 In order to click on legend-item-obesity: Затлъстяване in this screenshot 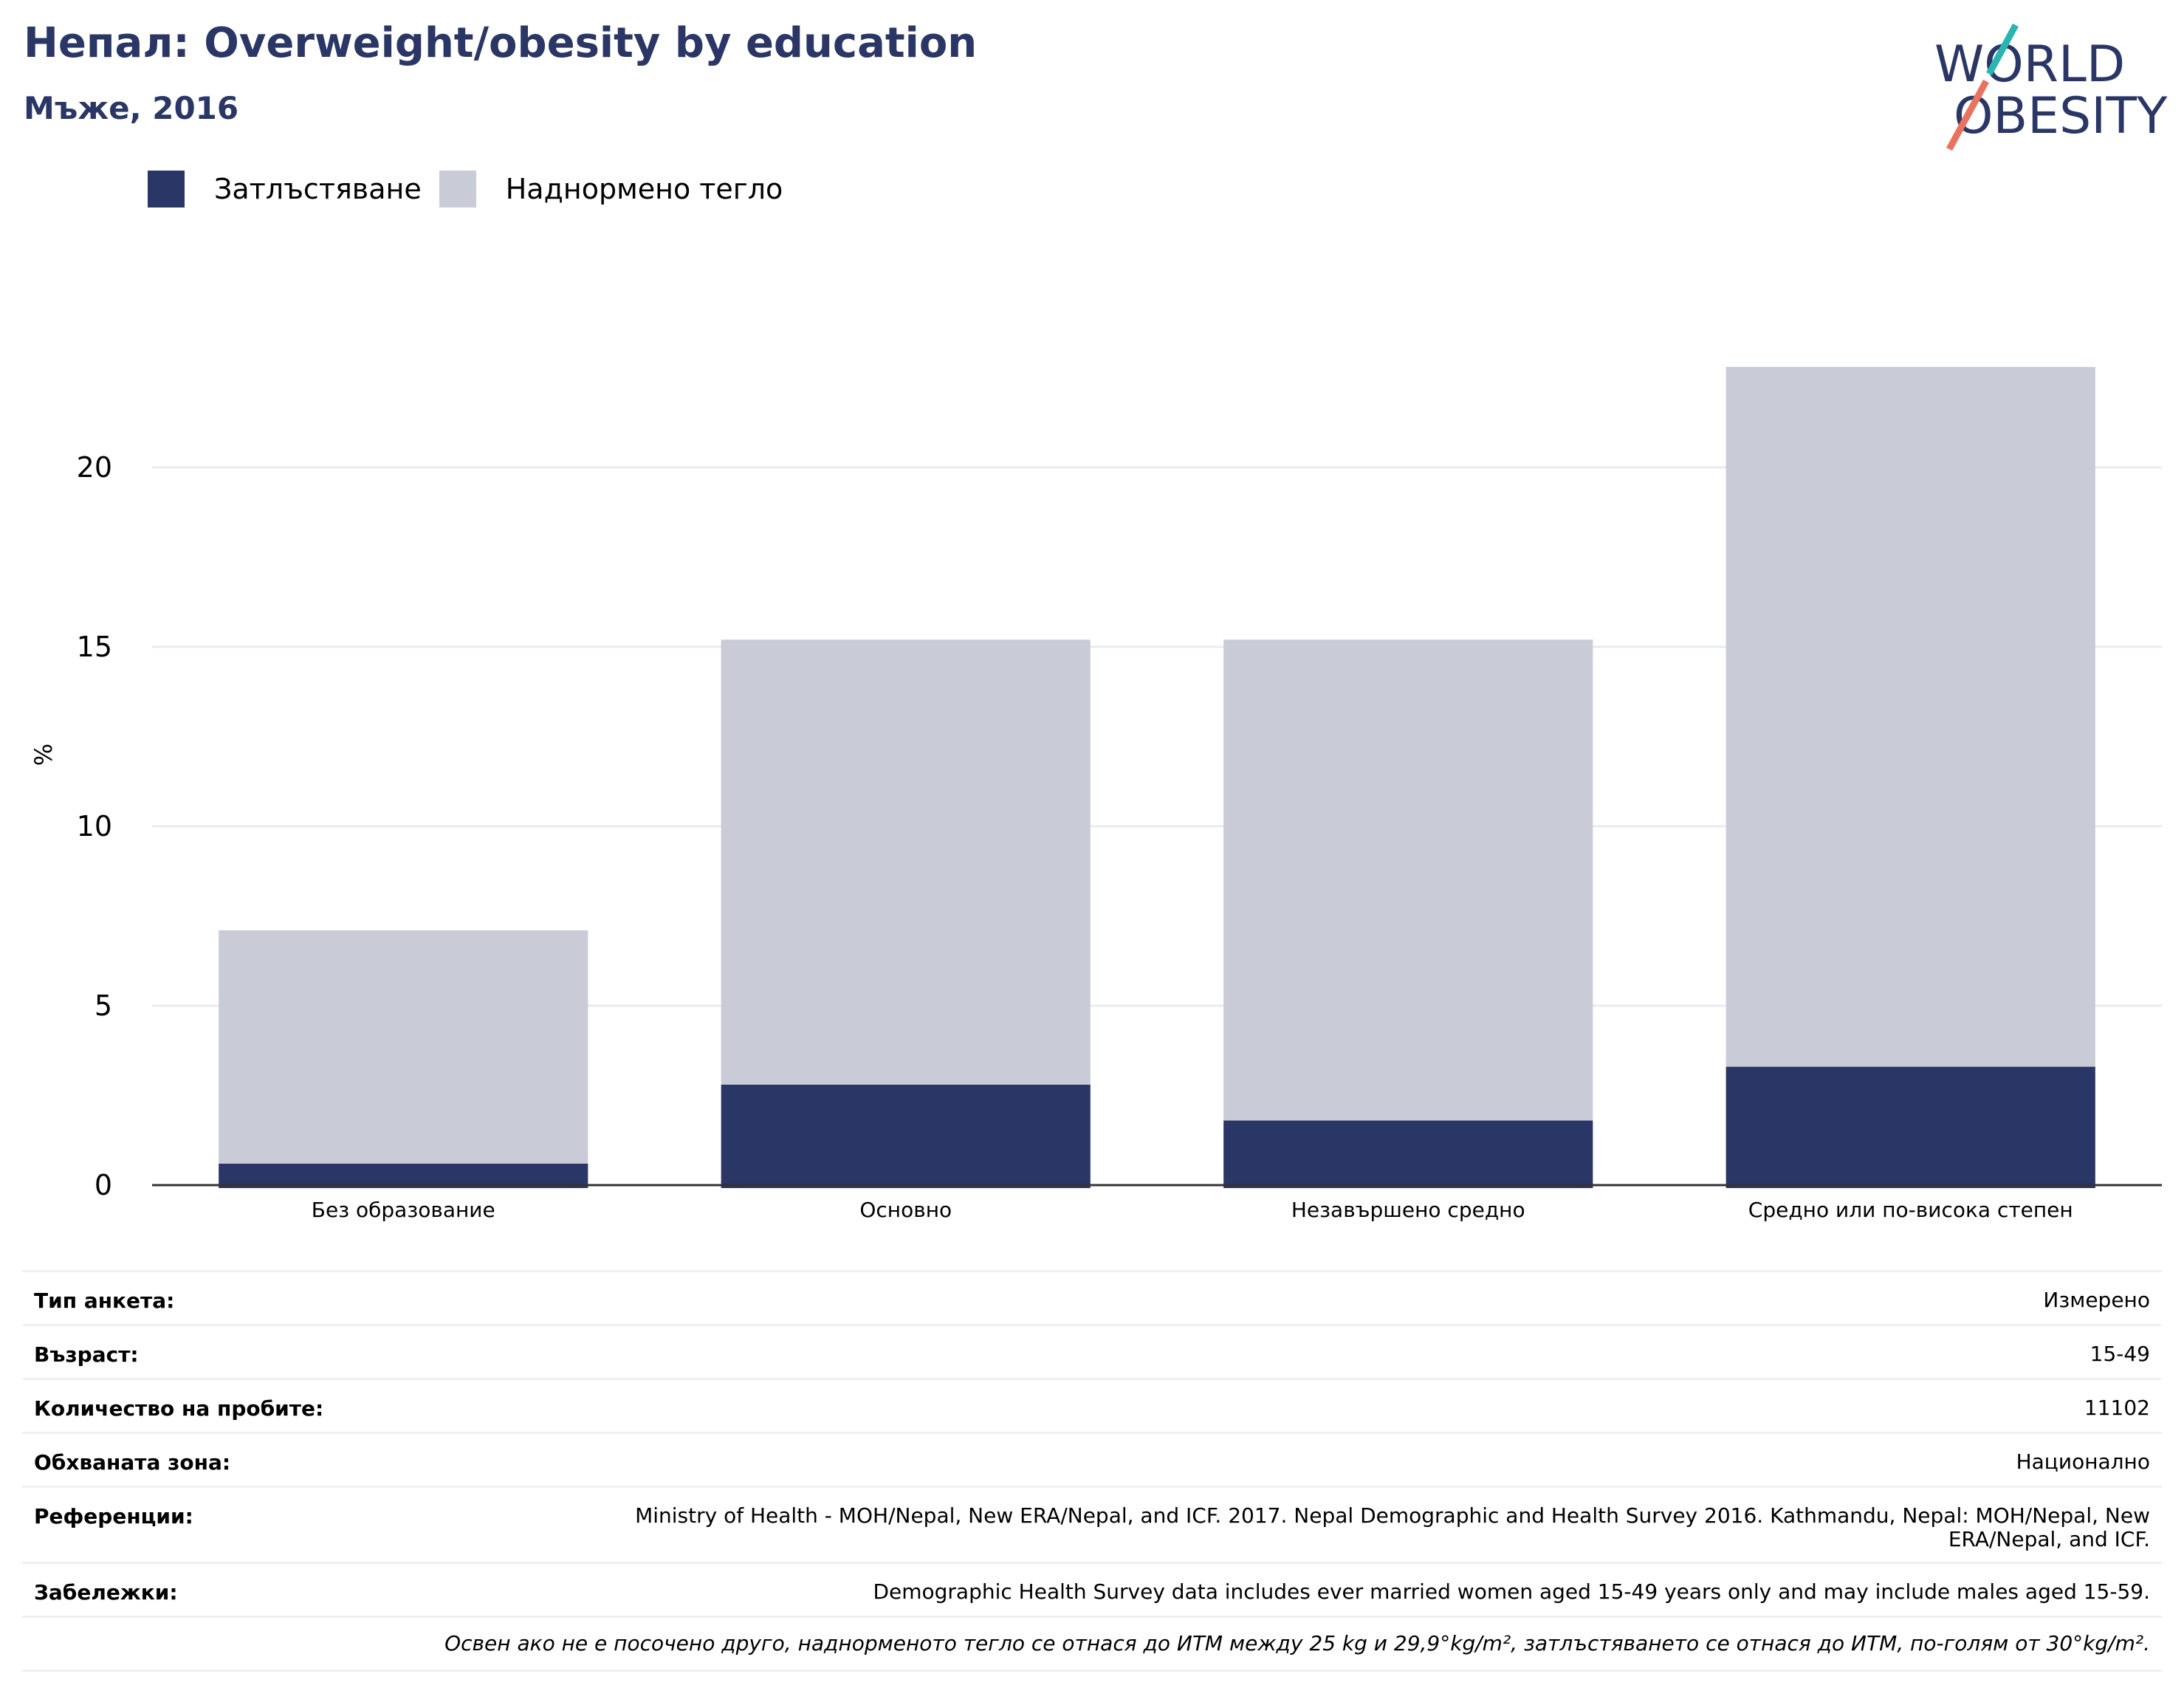, I will do `click(285, 189)`.